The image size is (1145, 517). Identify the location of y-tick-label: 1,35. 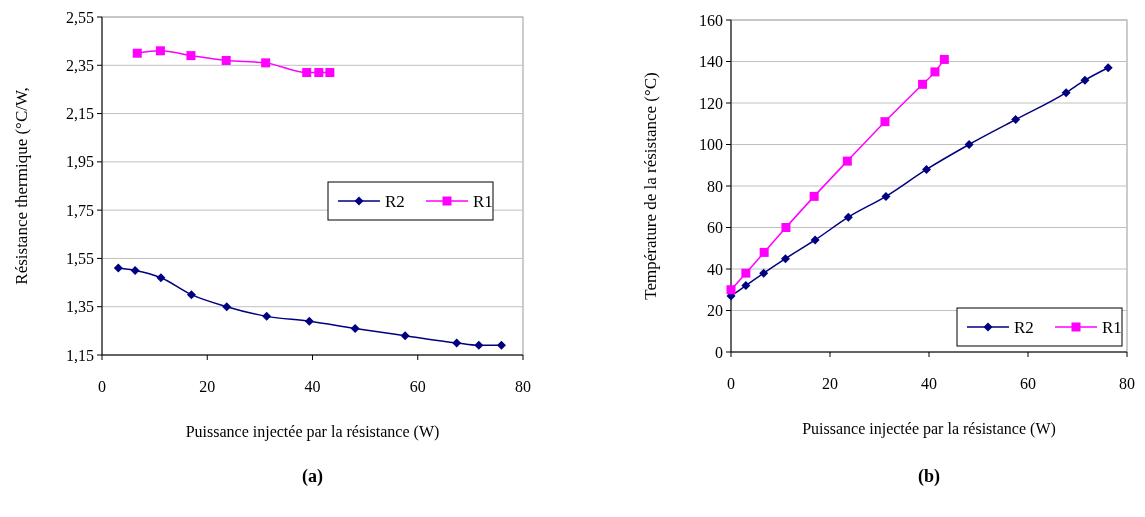
(80, 307).